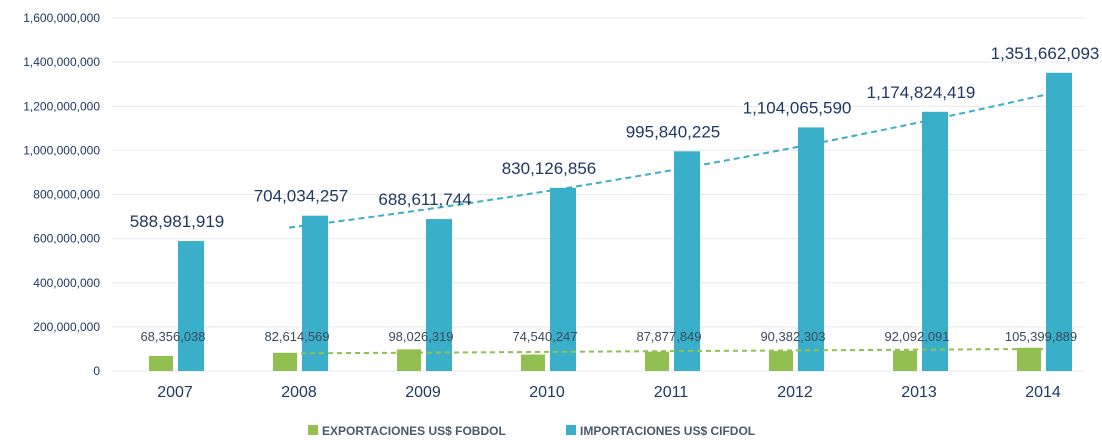 This screenshot has width=1102, height=440. I want to click on data-label-imports: 1,174,824,419, so click(921, 92).